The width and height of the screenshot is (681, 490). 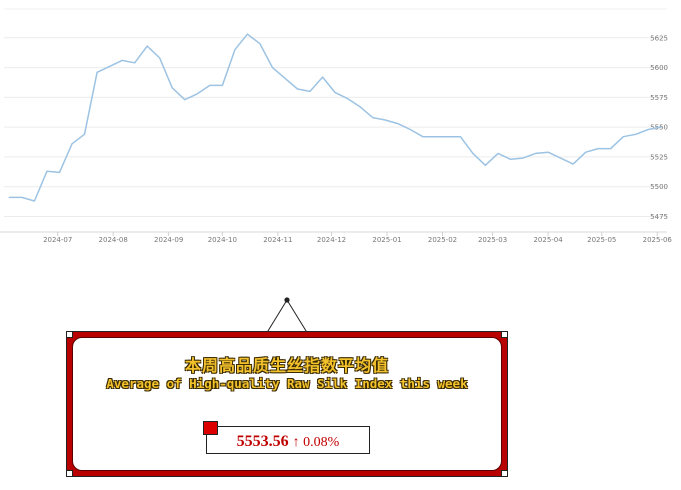 I want to click on x-tick-label: 2025-02, so click(x=442, y=240).